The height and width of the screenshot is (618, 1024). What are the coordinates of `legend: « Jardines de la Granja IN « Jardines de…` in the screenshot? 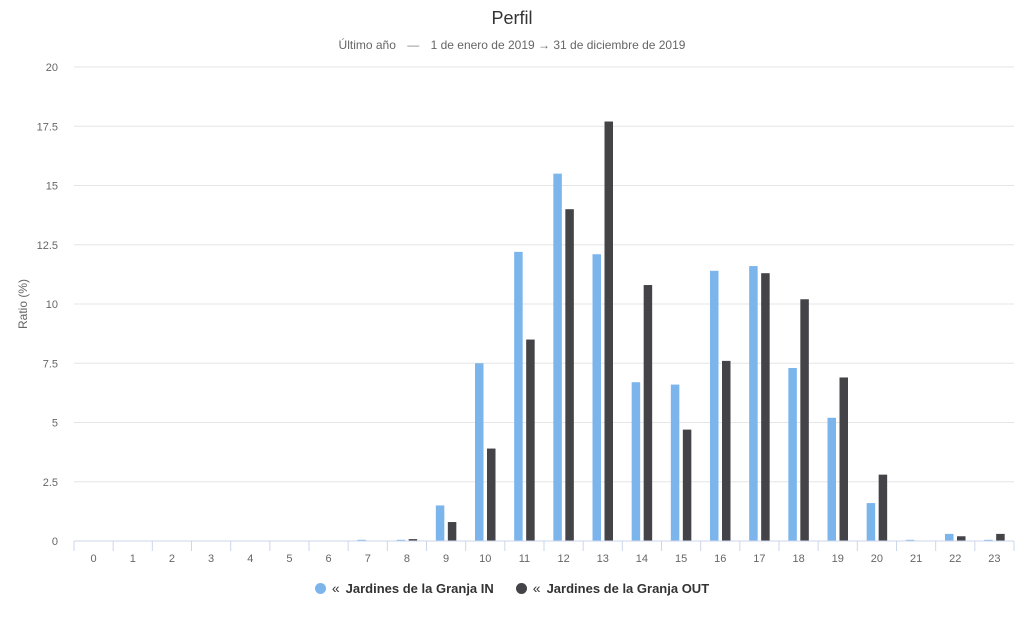 It's located at (512, 588).